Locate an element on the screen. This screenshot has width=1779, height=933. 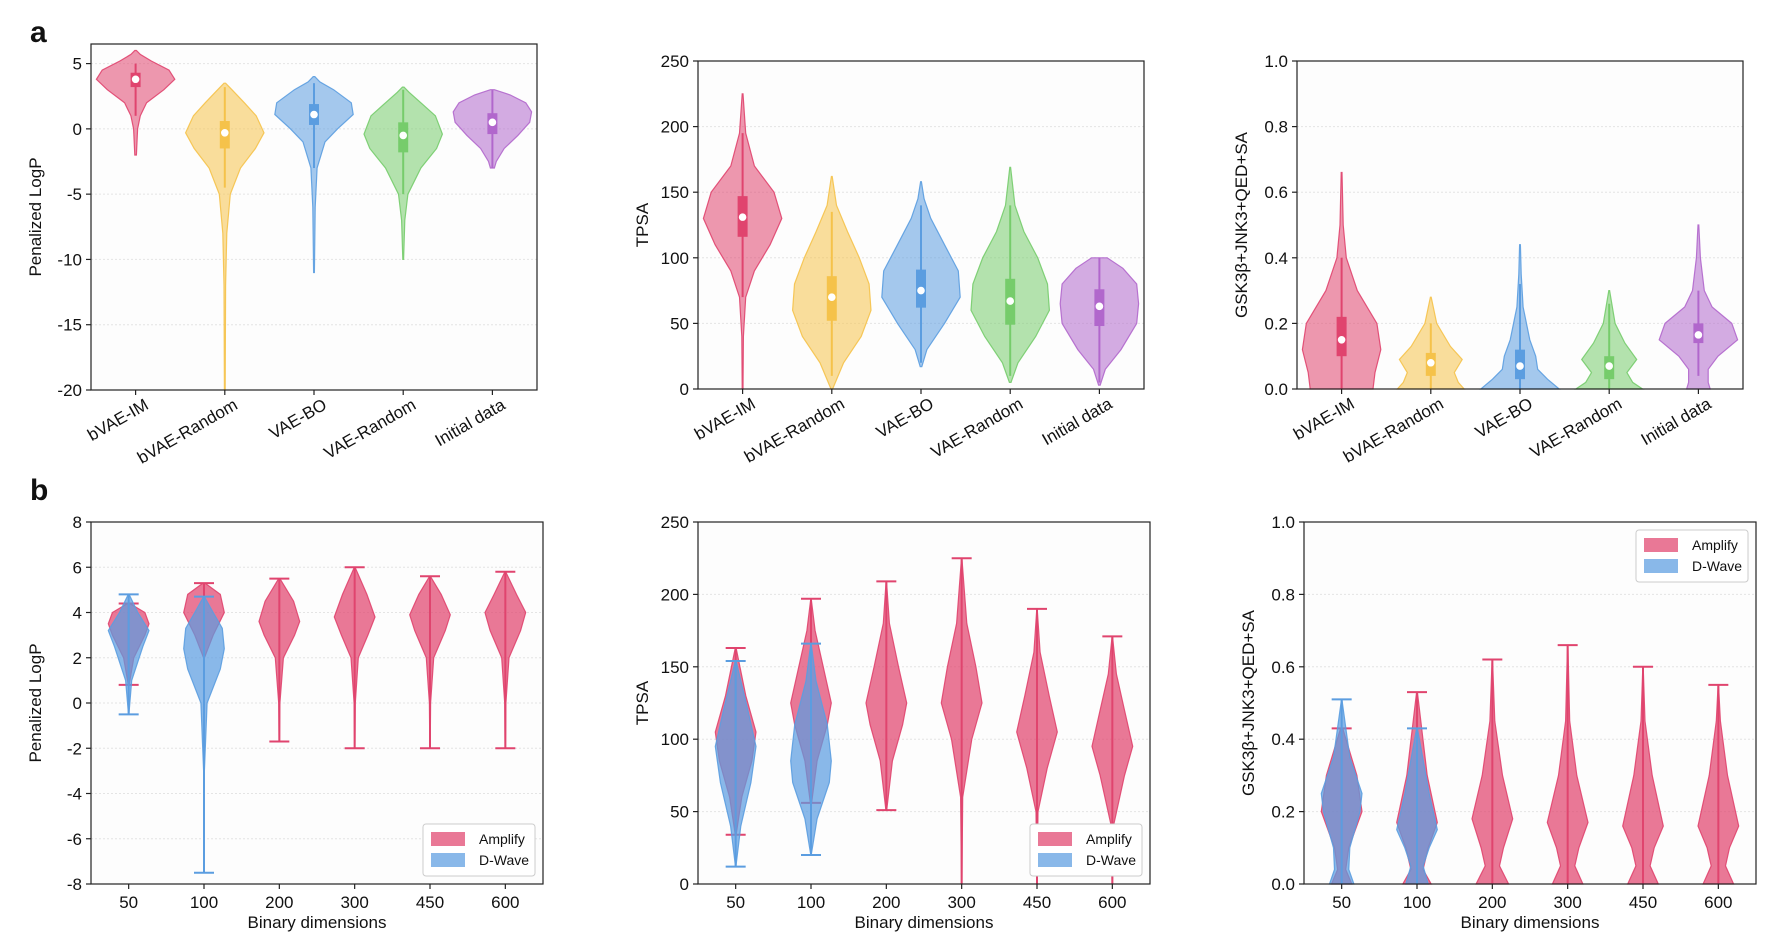
panel-label-b: b is located at coordinates (39, 490).